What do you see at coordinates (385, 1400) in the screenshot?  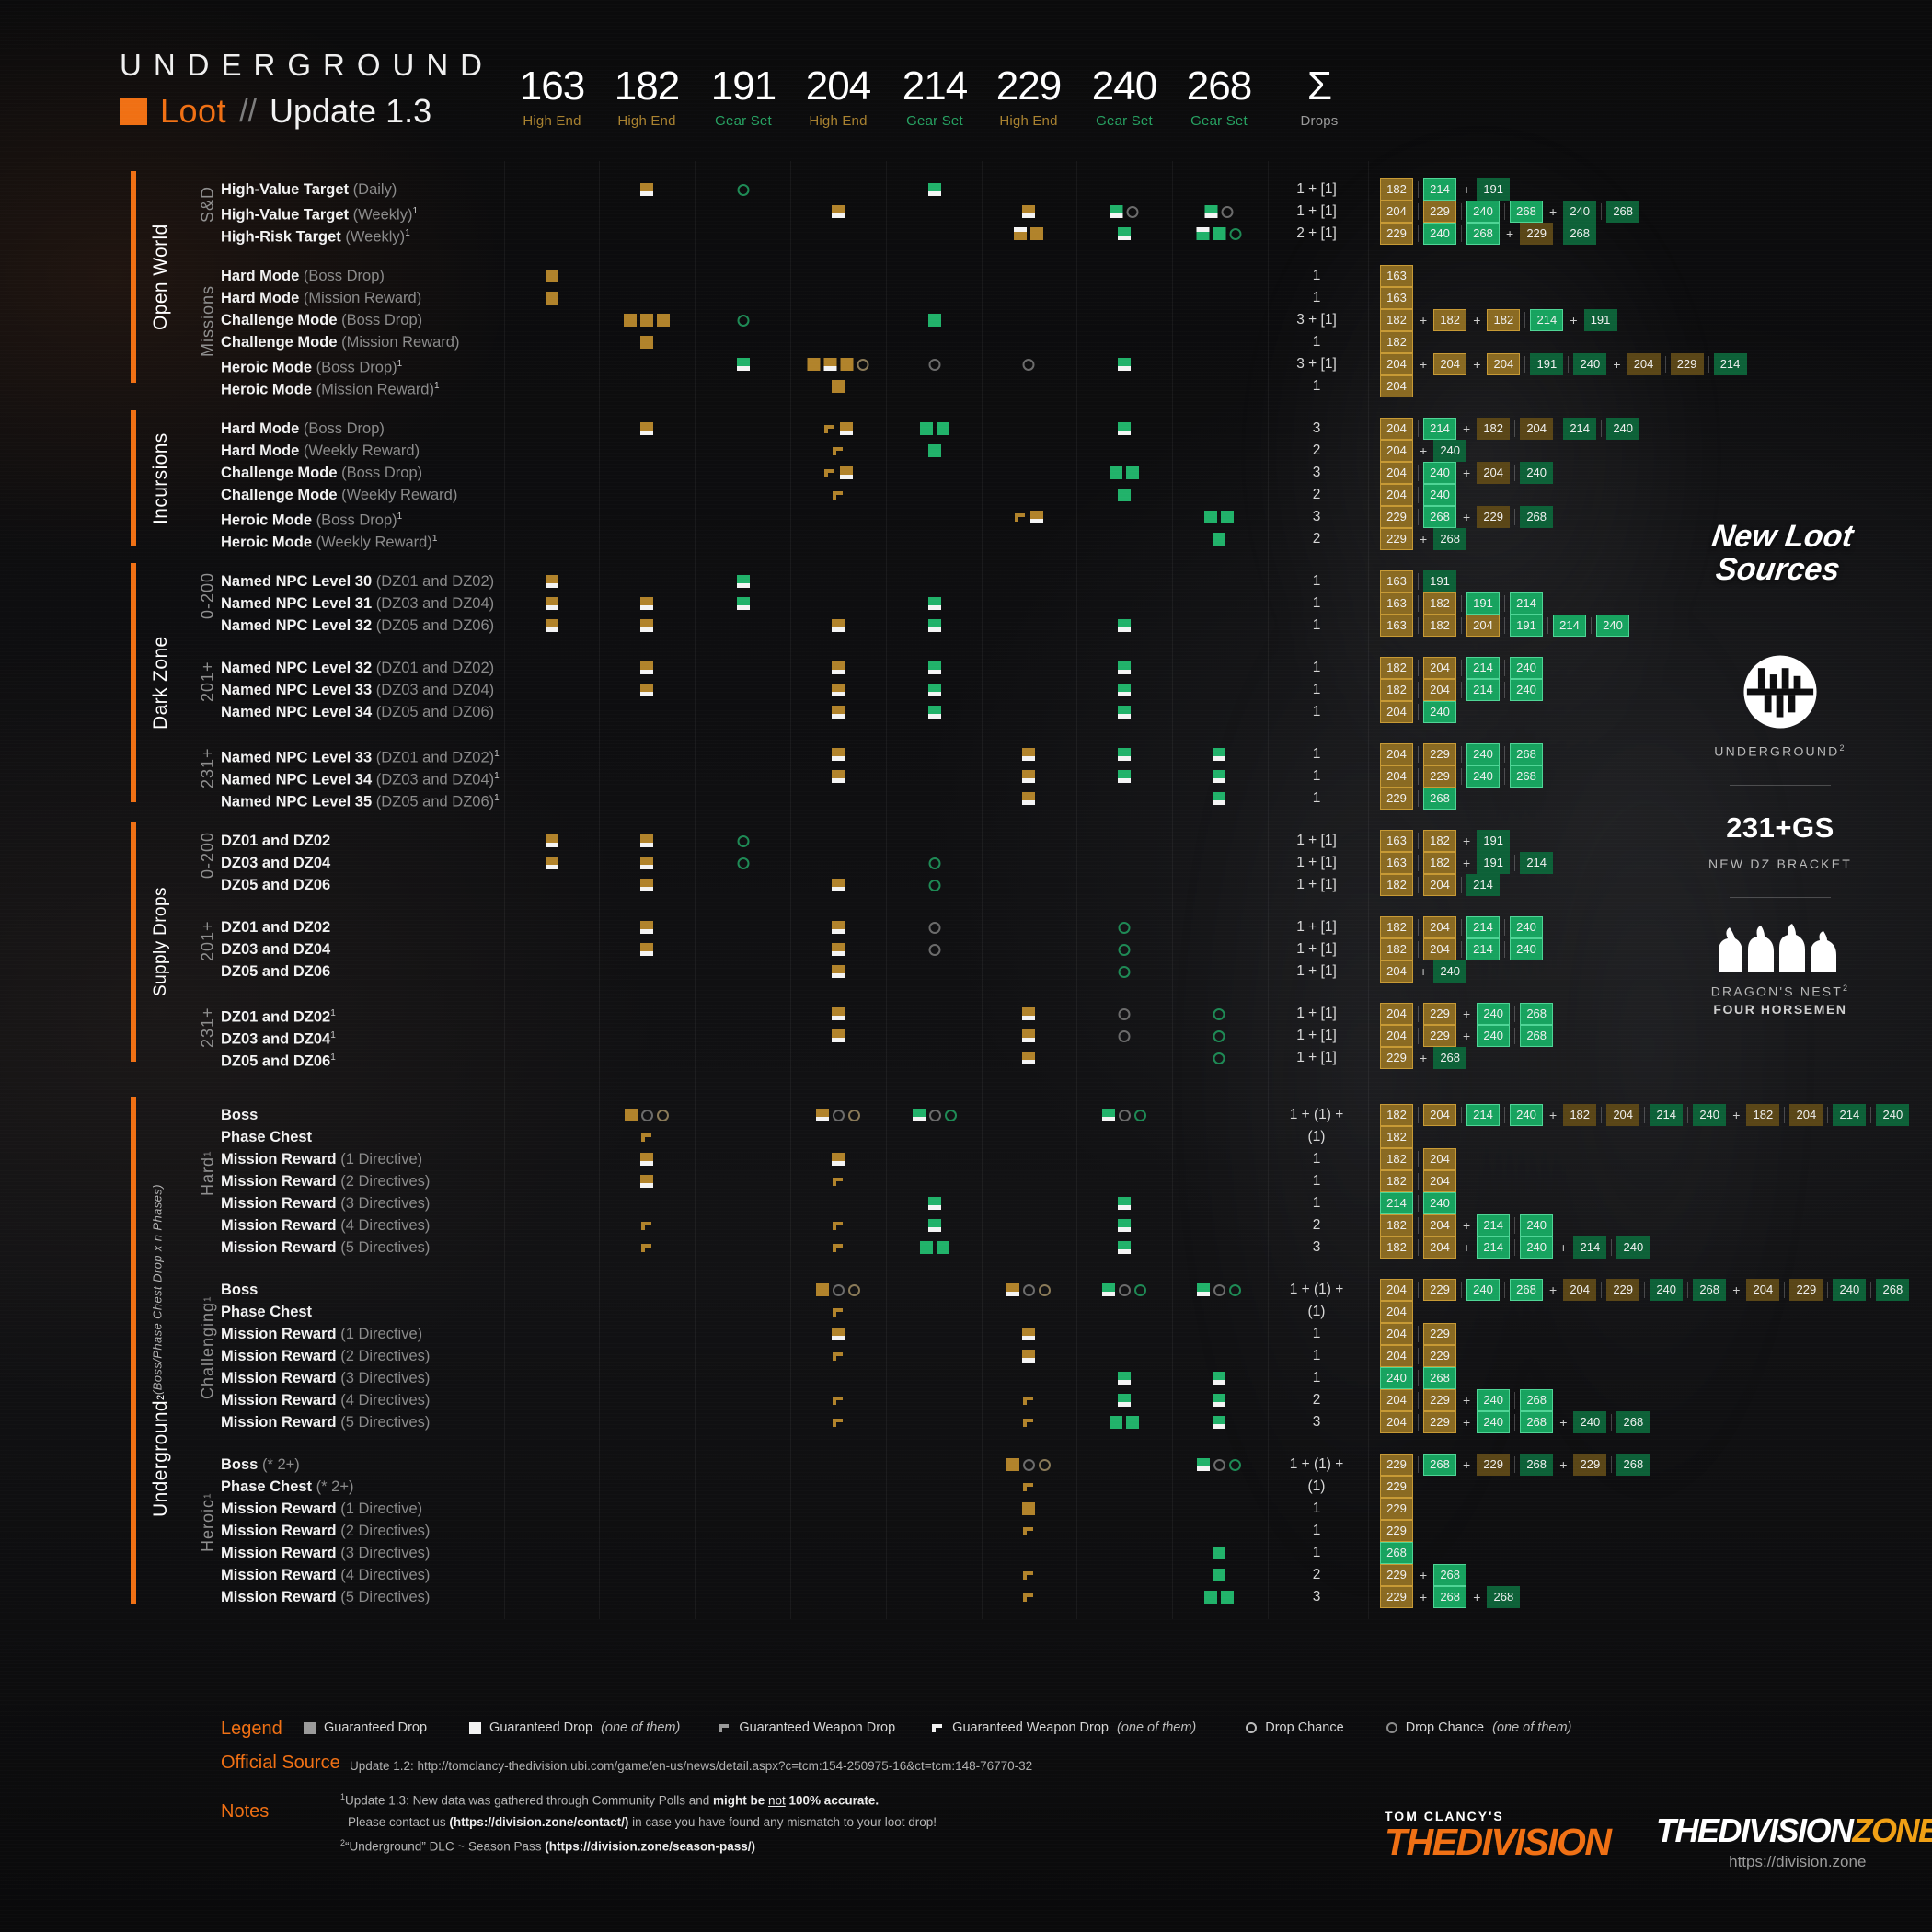 I see `row-label-qualifier: (4 Directives)` at bounding box center [385, 1400].